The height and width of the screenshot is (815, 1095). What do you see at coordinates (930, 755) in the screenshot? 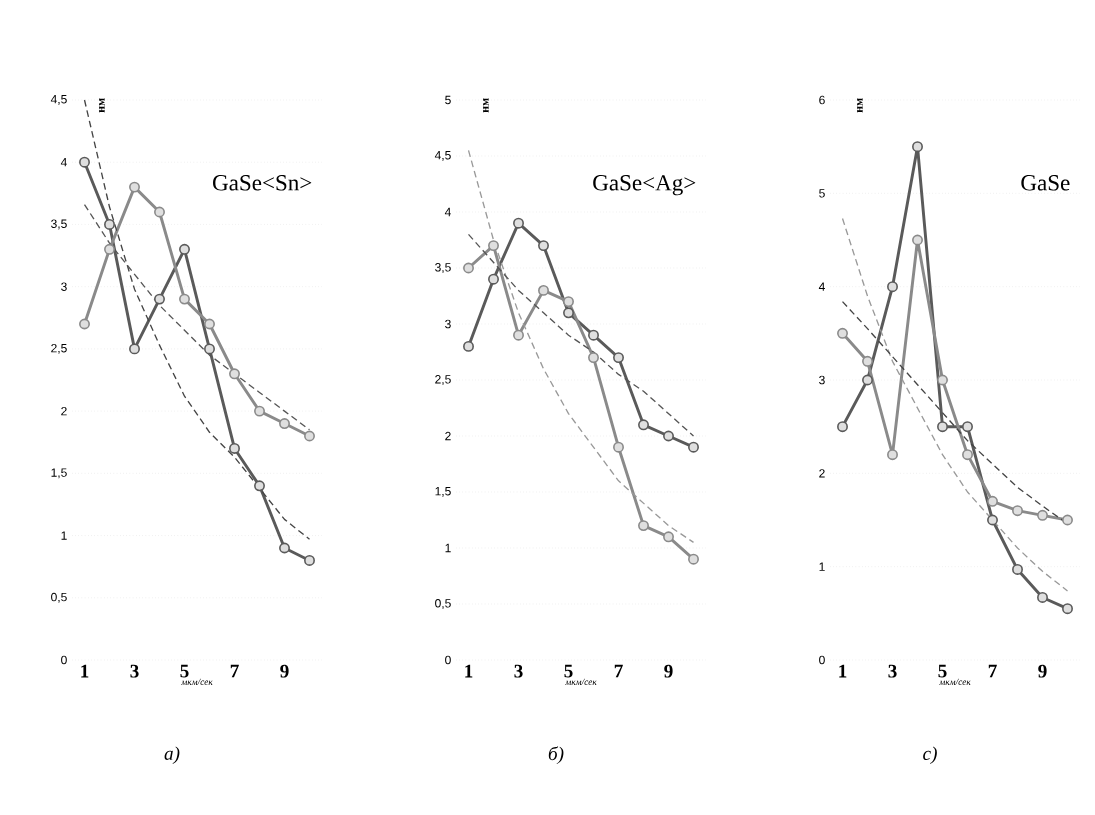
I see `text: c)` at bounding box center [930, 755].